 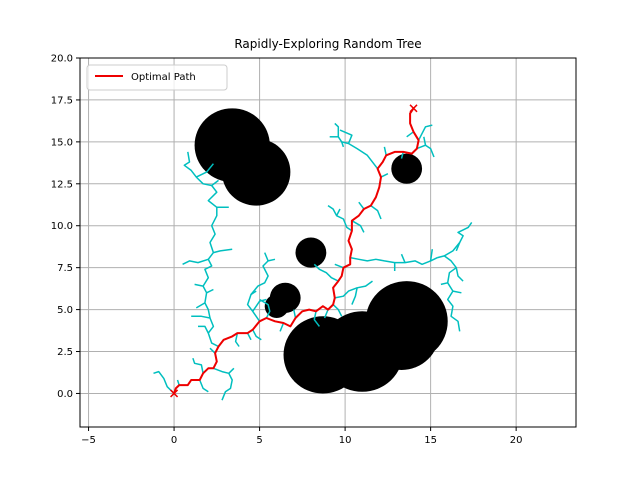 What do you see at coordinates (302, 436) in the screenshot?
I see `x-axis-ticks: −5 0 5 10 15 20` at bounding box center [302, 436].